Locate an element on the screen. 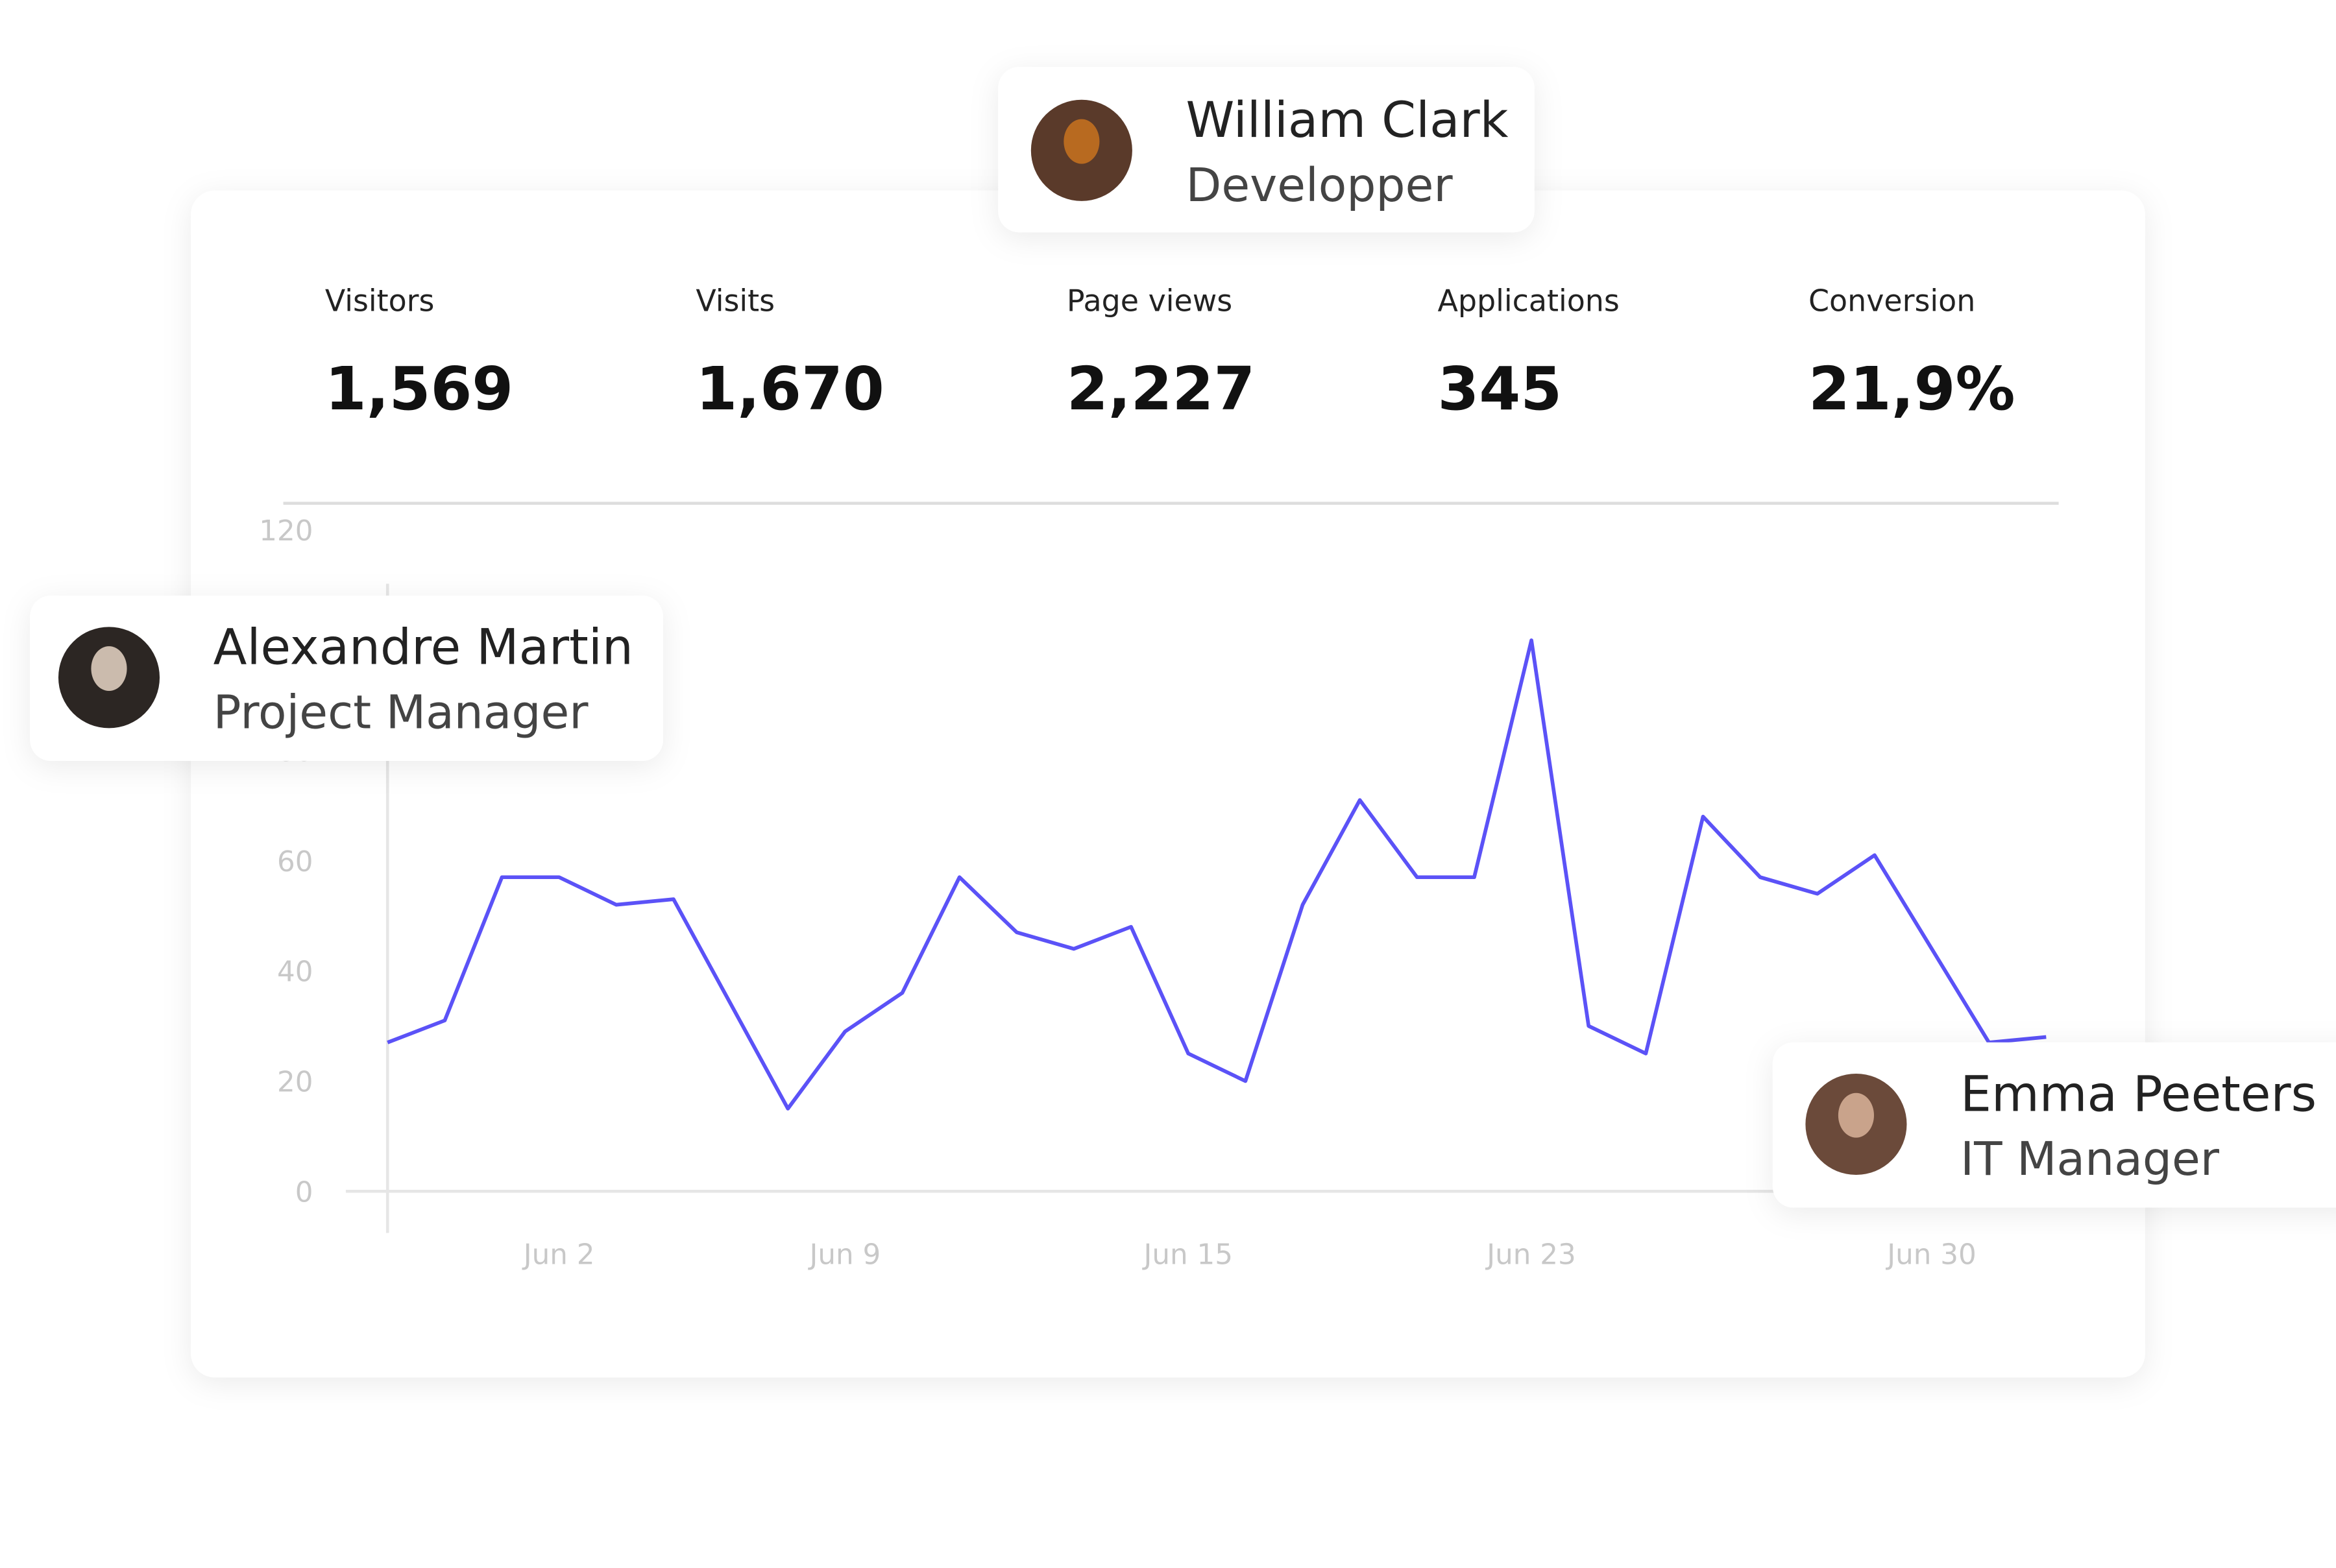 This screenshot has height=1568, width=2336. x-tick-label: Jun 9 is located at coordinates (844, 1255).